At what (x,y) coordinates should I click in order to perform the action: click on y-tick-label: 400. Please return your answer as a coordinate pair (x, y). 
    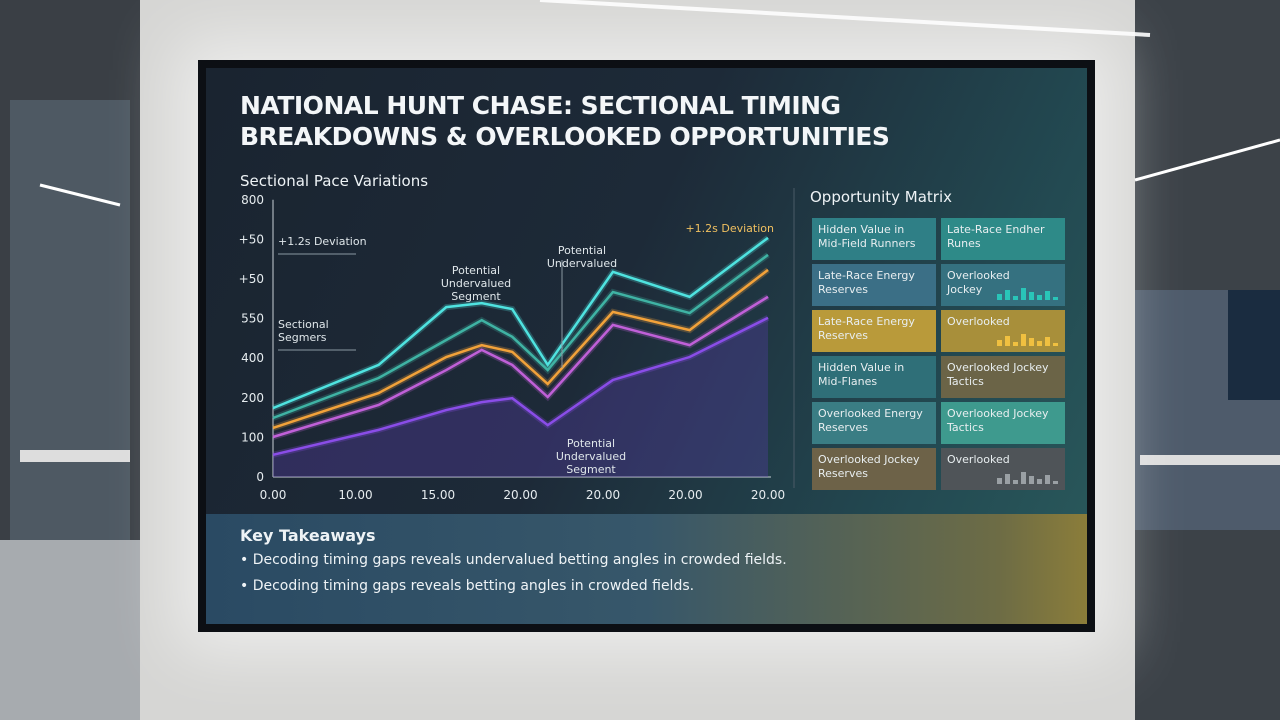
    Looking at the image, I should click on (252, 358).